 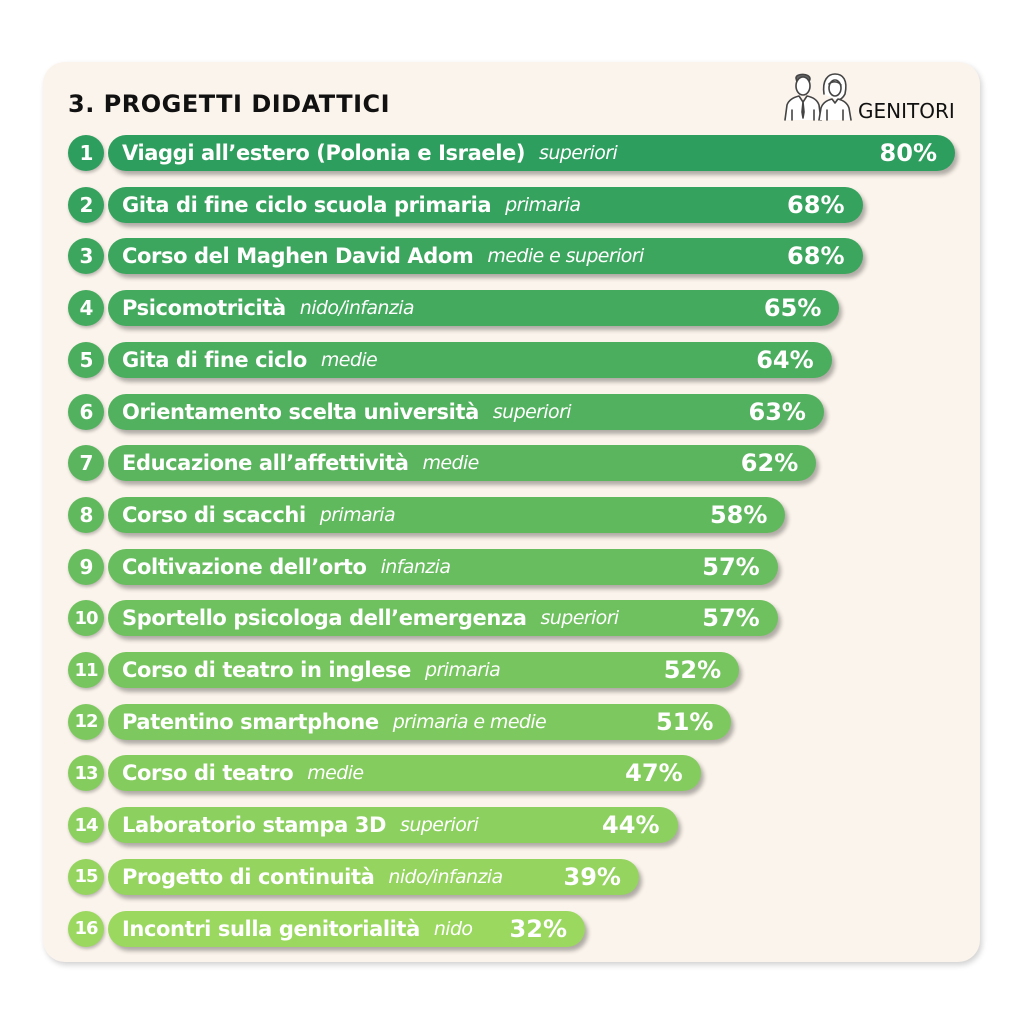 I want to click on value-label: 39%, so click(x=592, y=876).